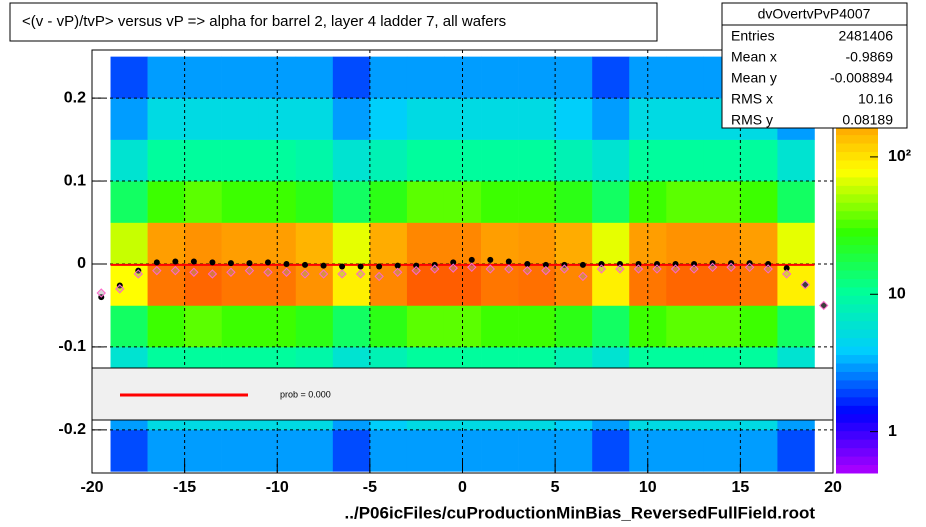  Describe the element at coordinates (370, 487) in the screenshot. I see `x-tick-label: -5` at that location.